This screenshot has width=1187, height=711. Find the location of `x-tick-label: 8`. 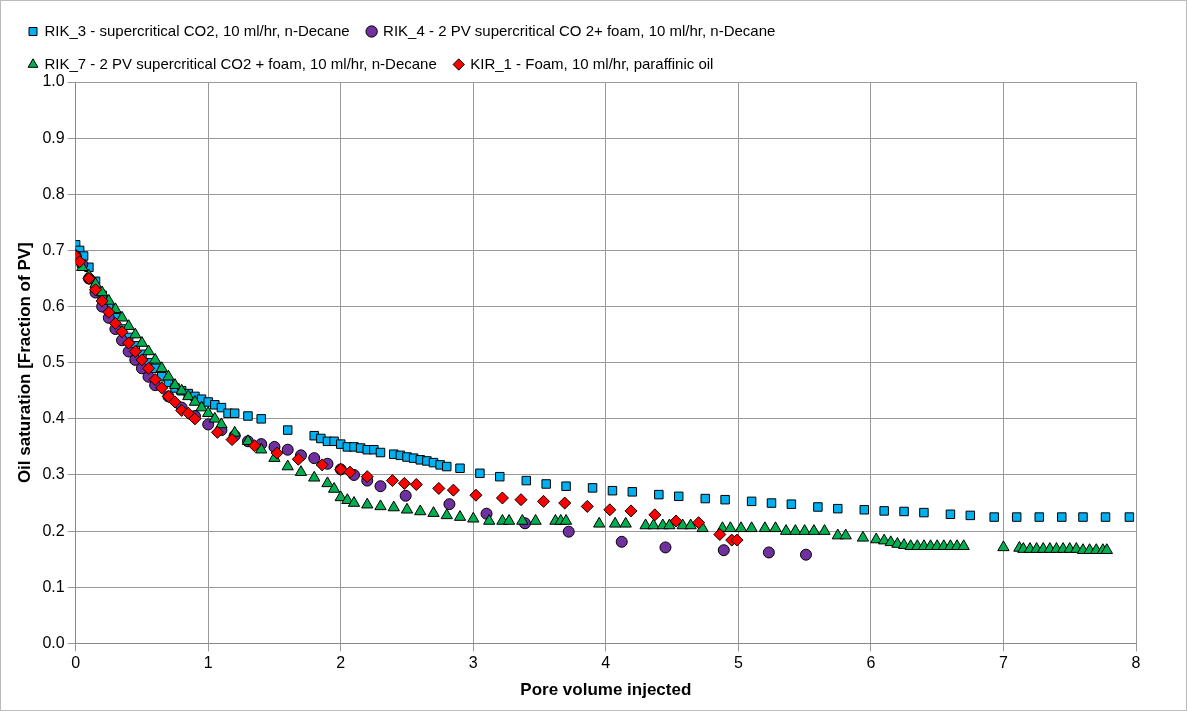

x-tick-label: 8 is located at coordinates (1136, 663).